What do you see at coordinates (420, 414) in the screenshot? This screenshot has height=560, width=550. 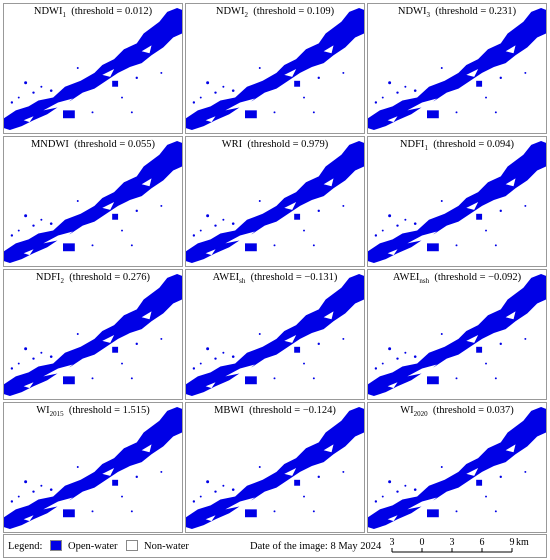 I see `index-subscript: 2020` at bounding box center [420, 414].